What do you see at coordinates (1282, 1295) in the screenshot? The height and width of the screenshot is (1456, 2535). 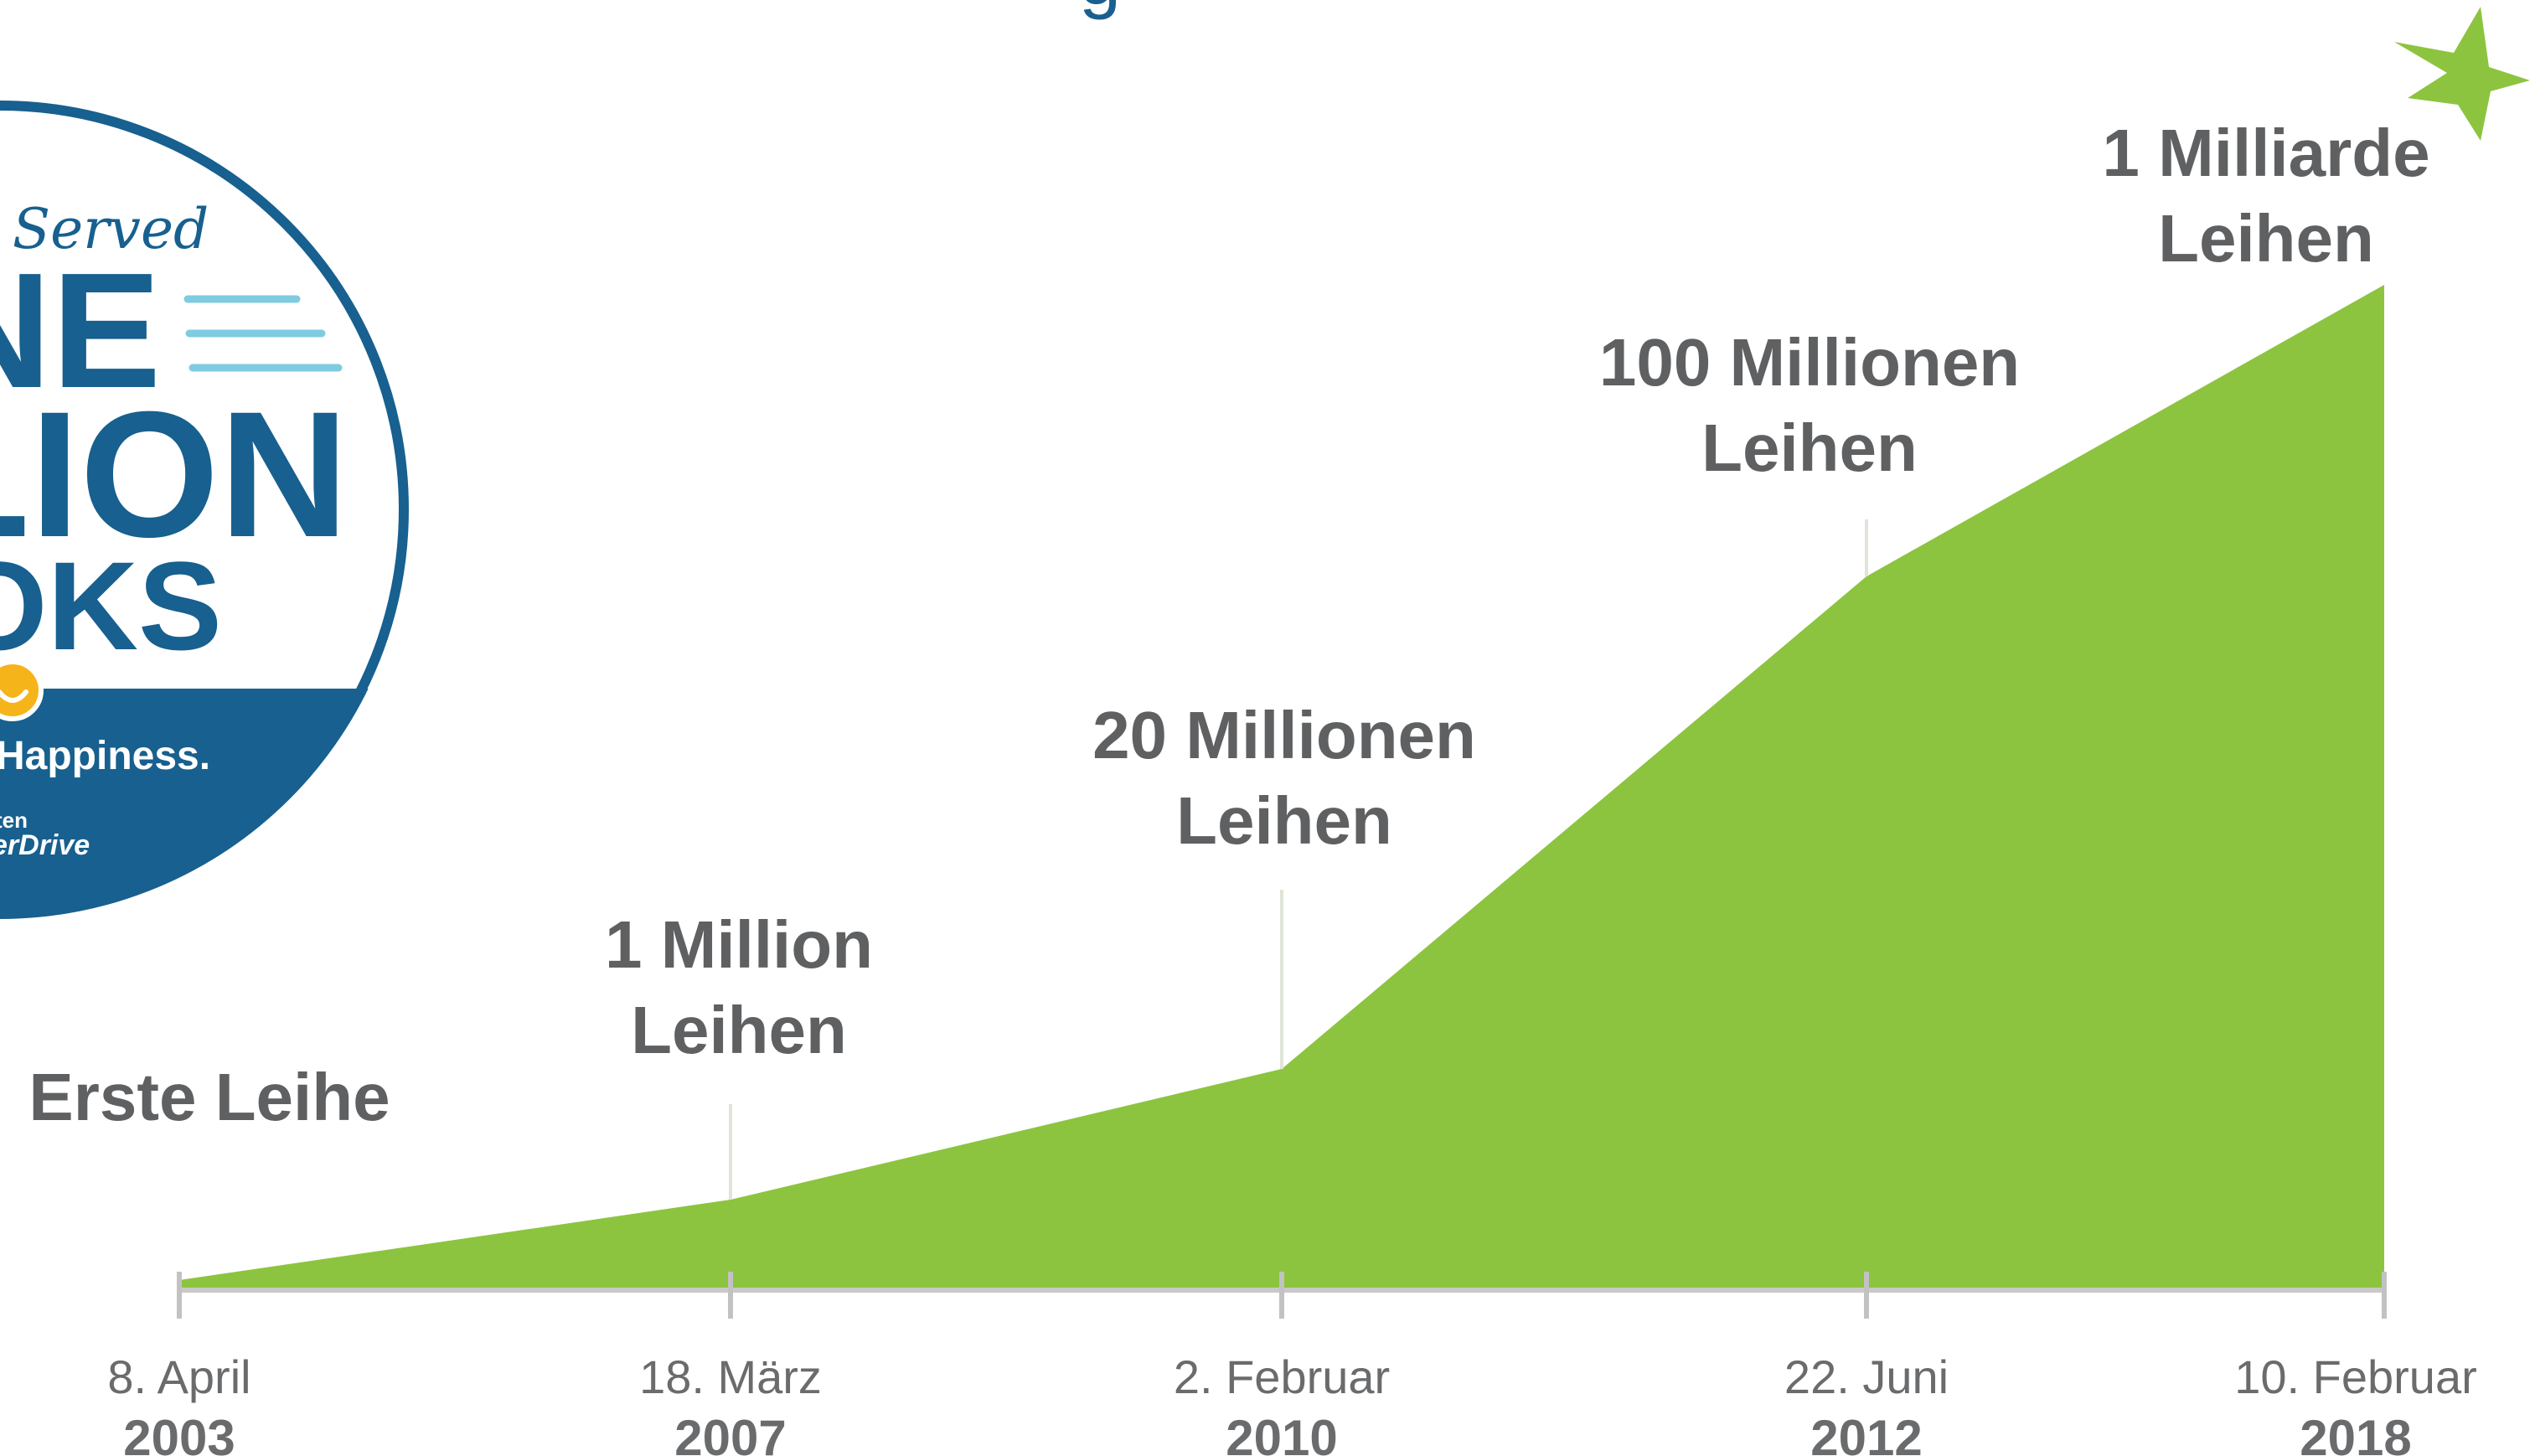 I see `x-axis-ticks` at bounding box center [1282, 1295].